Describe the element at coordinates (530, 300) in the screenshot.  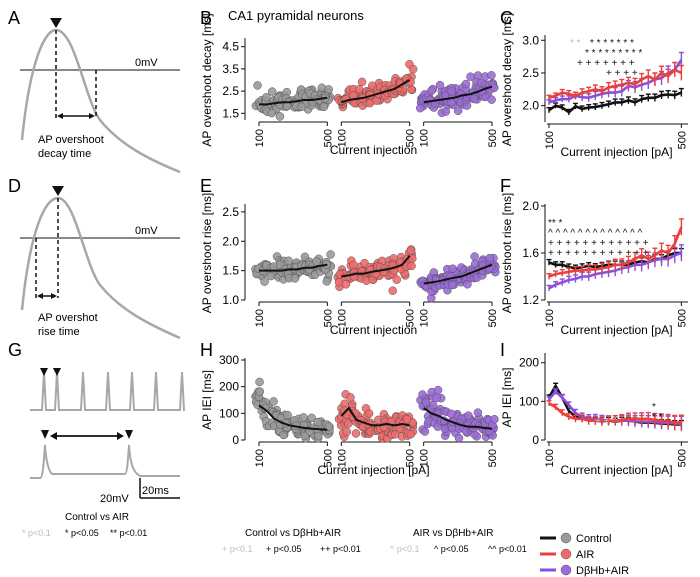
I see `y-tick-label: 1.2` at that location.